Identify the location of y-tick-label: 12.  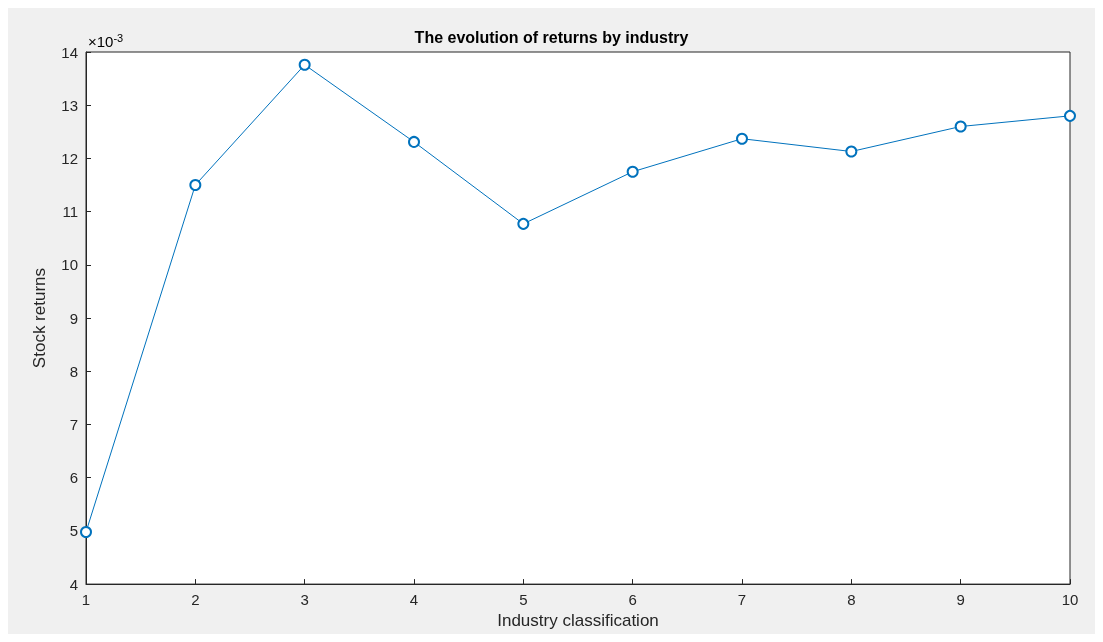
(69, 158).